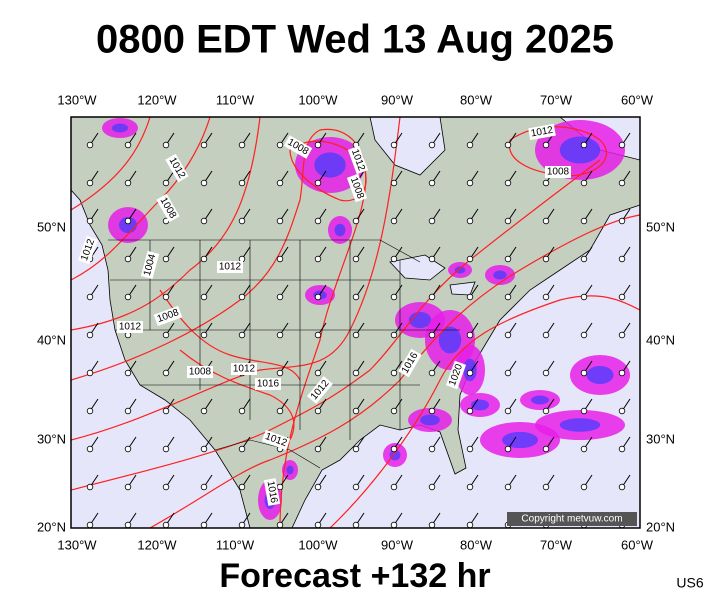 The width and height of the screenshot is (711, 605). What do you see at coordinates (235, 544) in the screenshot?
I see `lon-label-bottom: 110°W` at bounding box center [235, 544].